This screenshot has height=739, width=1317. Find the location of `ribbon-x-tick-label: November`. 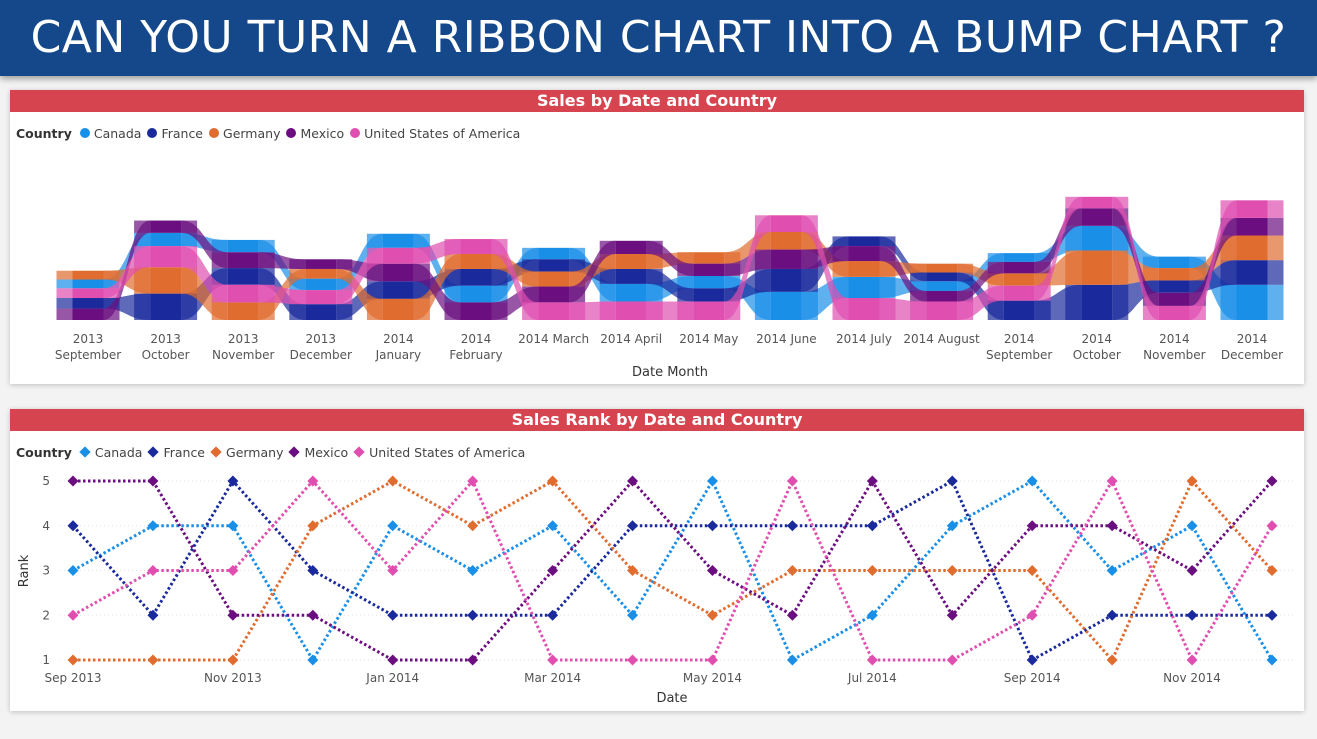

ribbon-x-tick-label: November is located at coordinates (1174, 355).